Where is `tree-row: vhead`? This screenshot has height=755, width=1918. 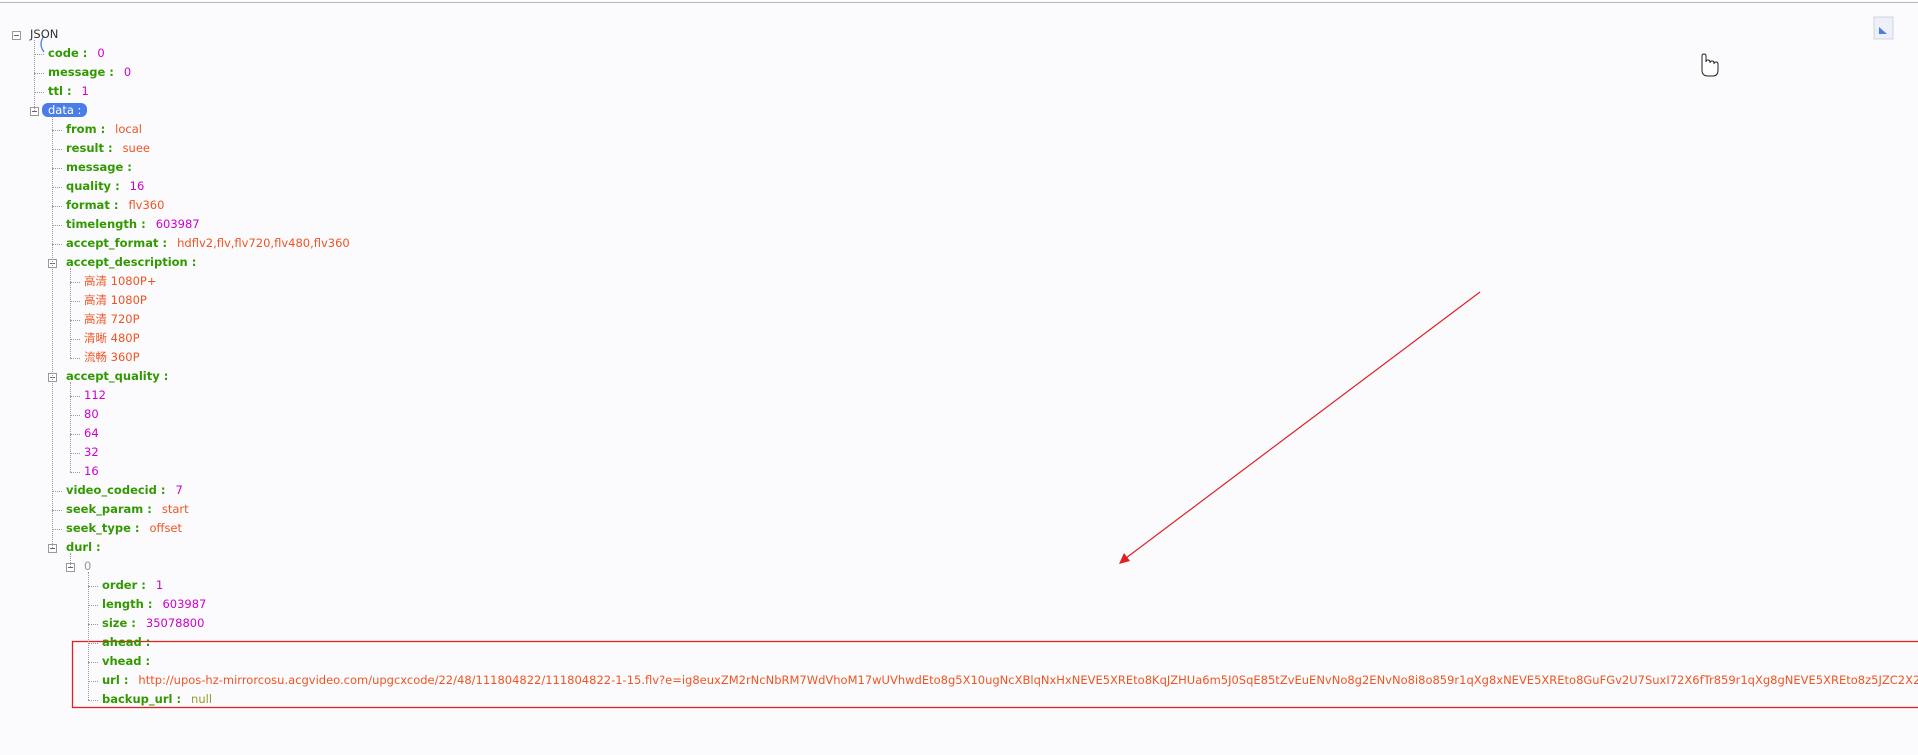
tree-row: vhead is located at coordinates (126, 661).